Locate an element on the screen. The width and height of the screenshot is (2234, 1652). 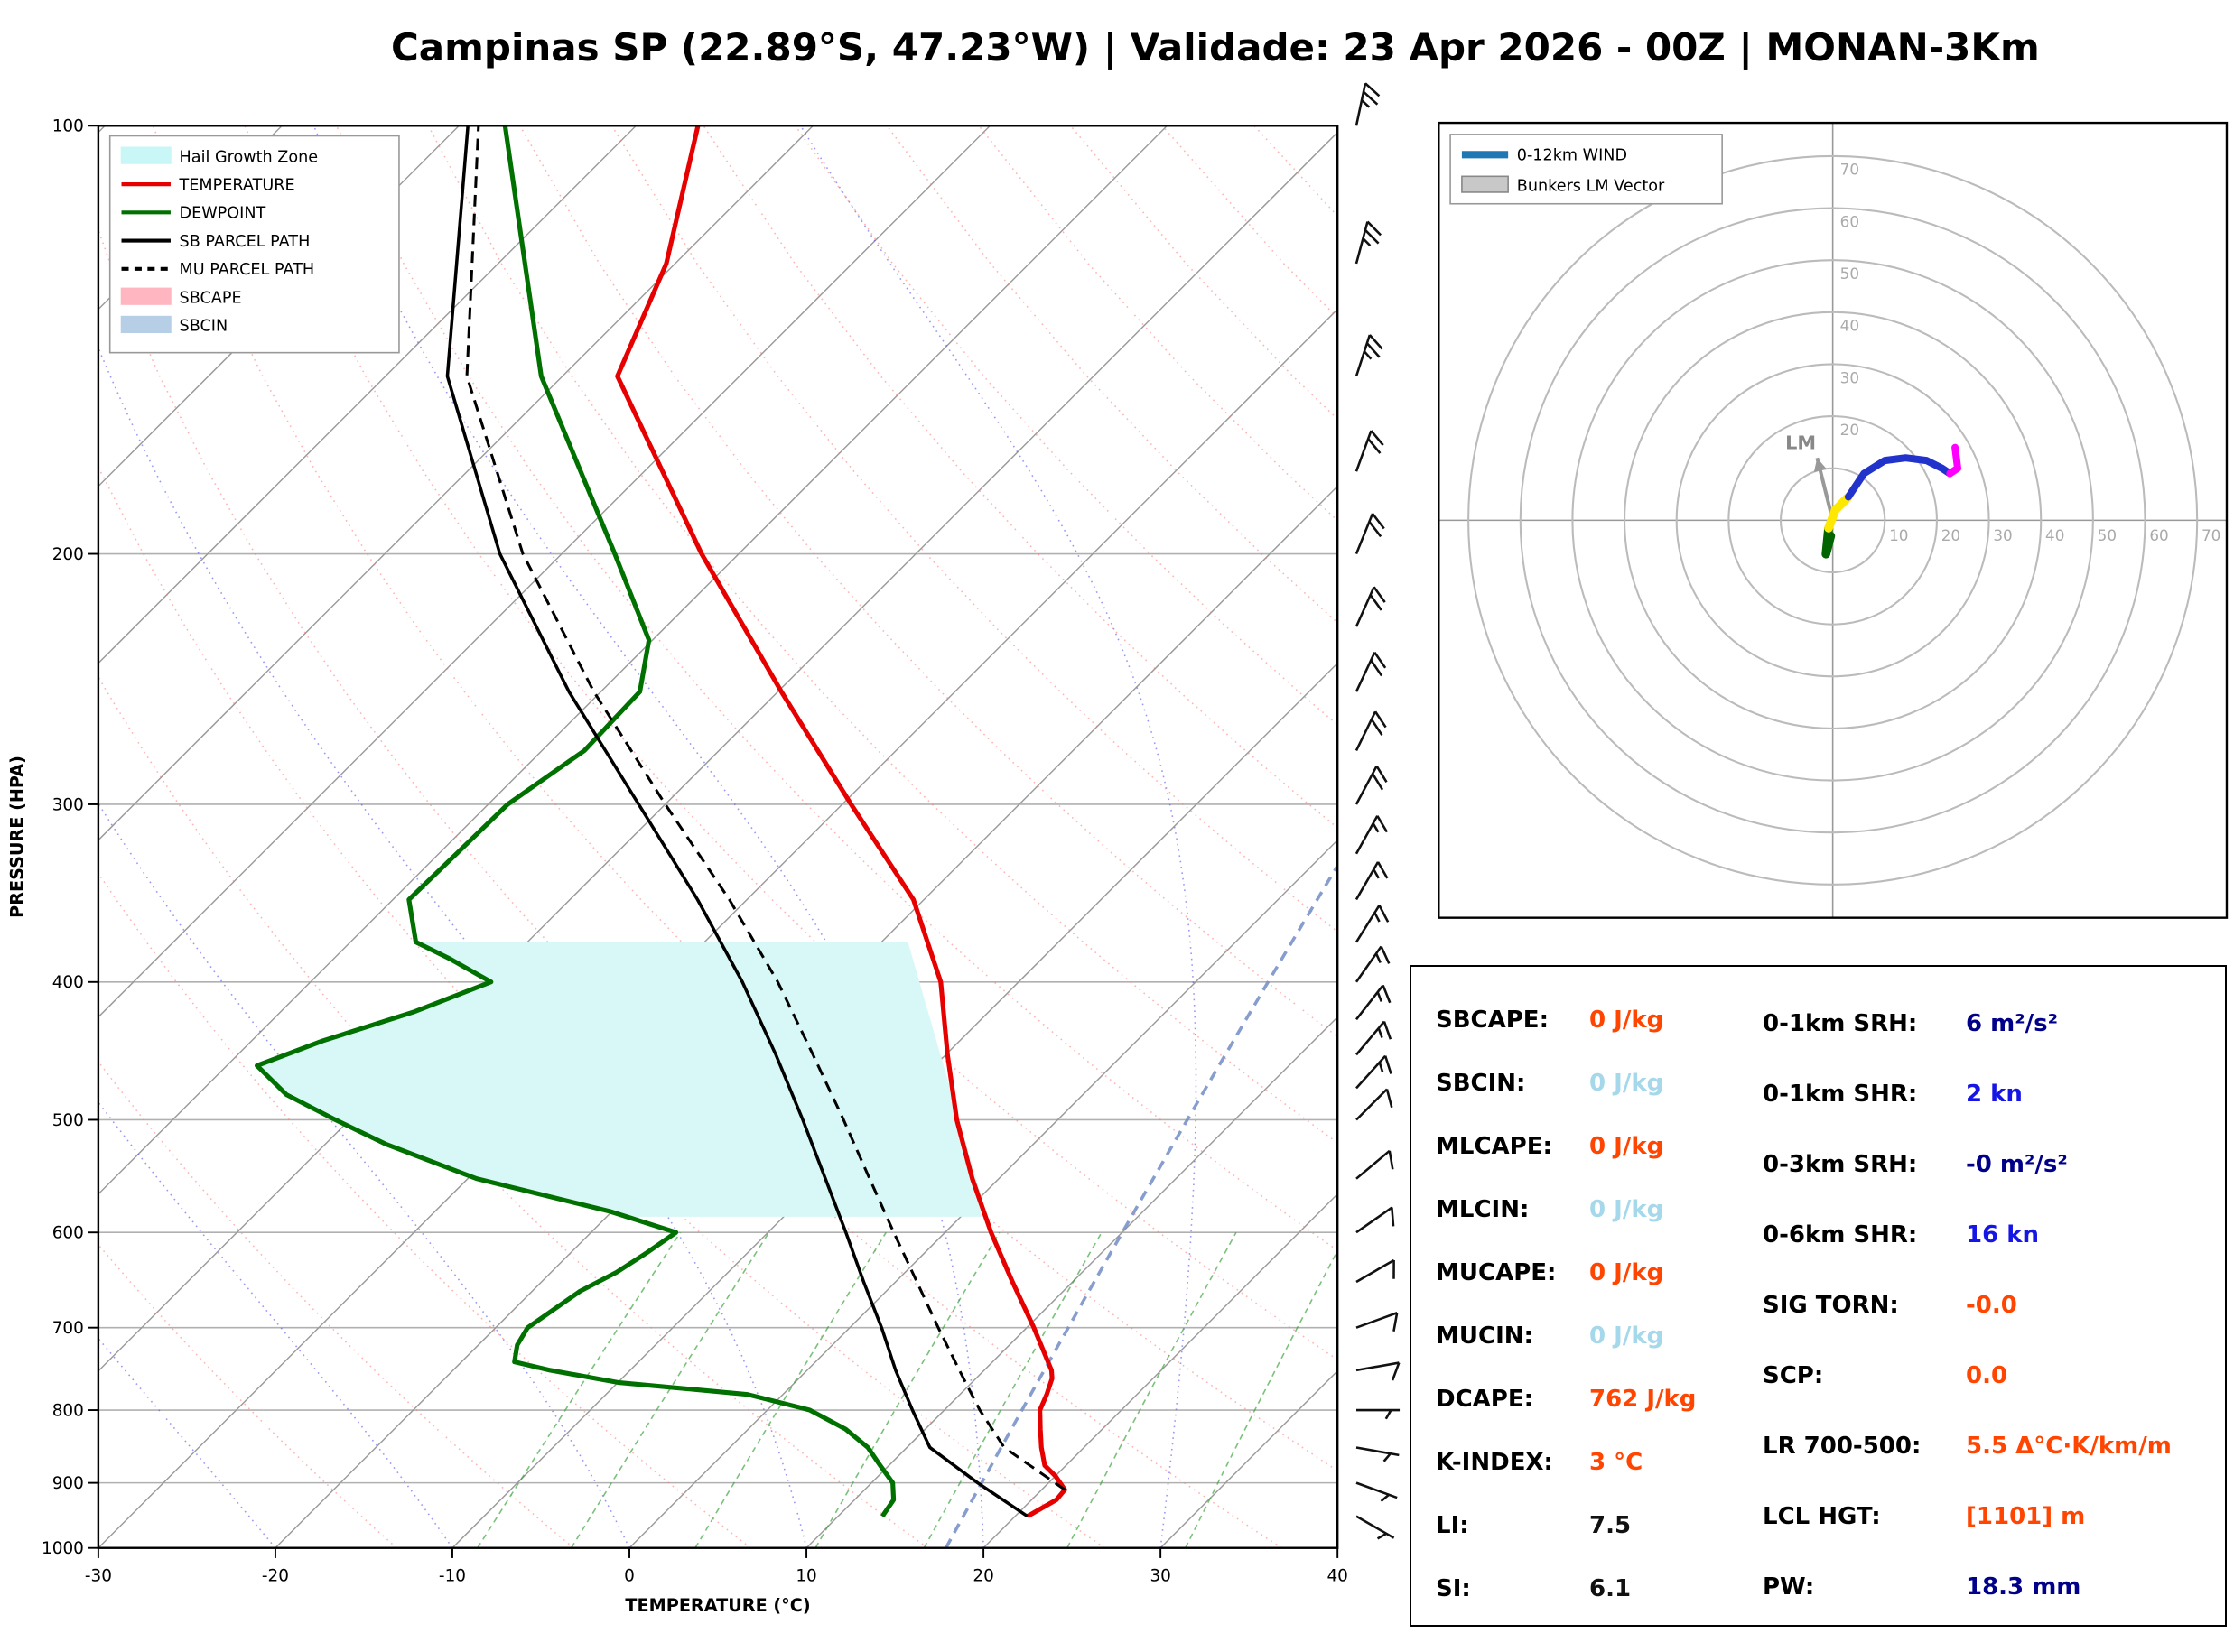
svg-text: MU PARCEL PATH is located at coordinates (247, 270).